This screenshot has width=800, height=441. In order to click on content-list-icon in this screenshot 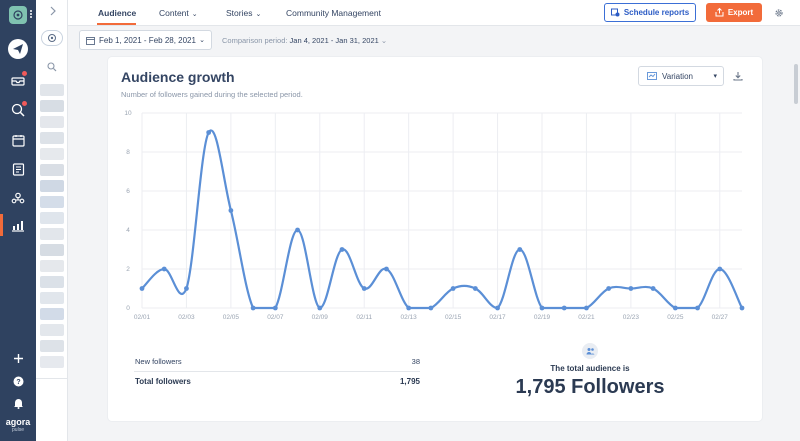, I will do `click(18, 169)`.